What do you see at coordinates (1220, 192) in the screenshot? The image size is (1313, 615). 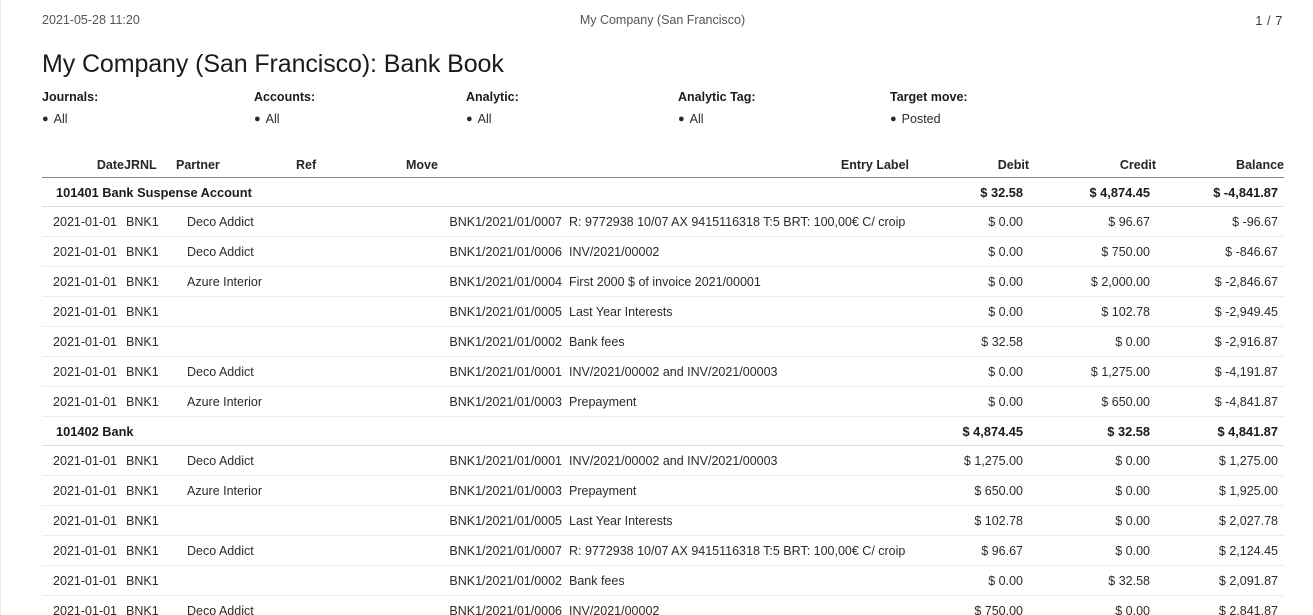 I see `account-group-balance: $ -4,841.87` at bounding box center [1220, 192].